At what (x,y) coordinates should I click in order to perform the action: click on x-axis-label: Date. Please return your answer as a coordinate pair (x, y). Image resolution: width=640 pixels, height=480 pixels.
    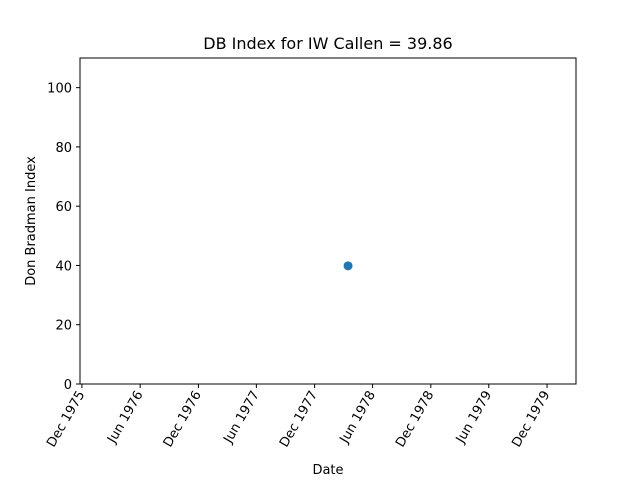
    Looking at the image, I should click on (327, 470).